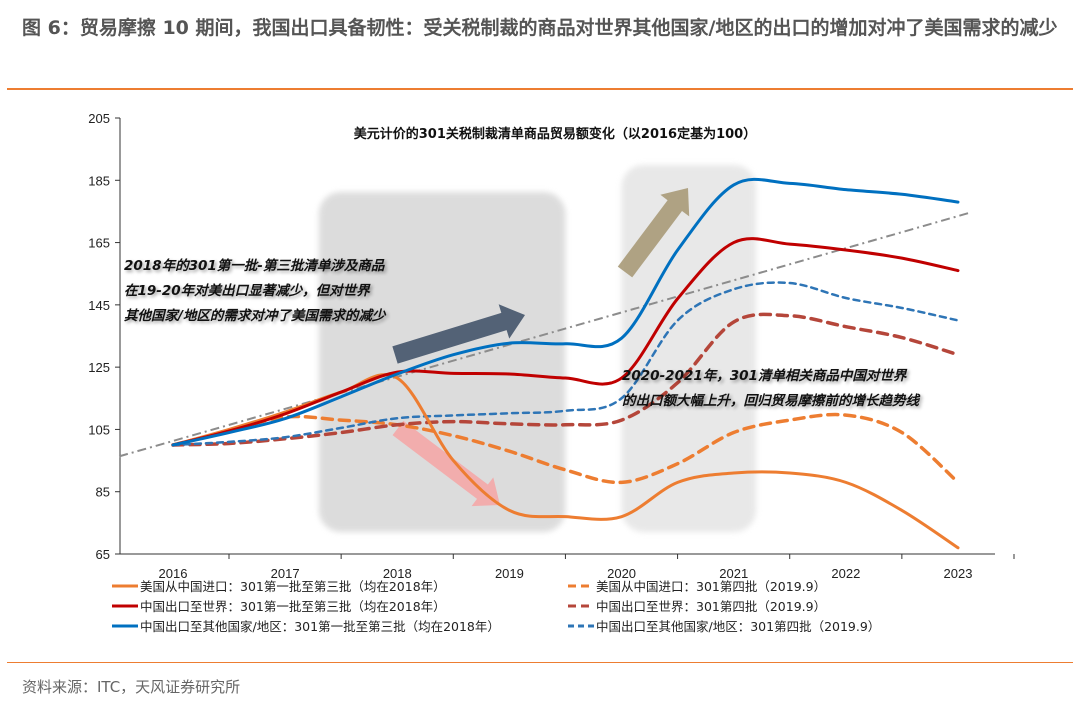  I want to click on x-tick-label: 2016, so click(173, 573).